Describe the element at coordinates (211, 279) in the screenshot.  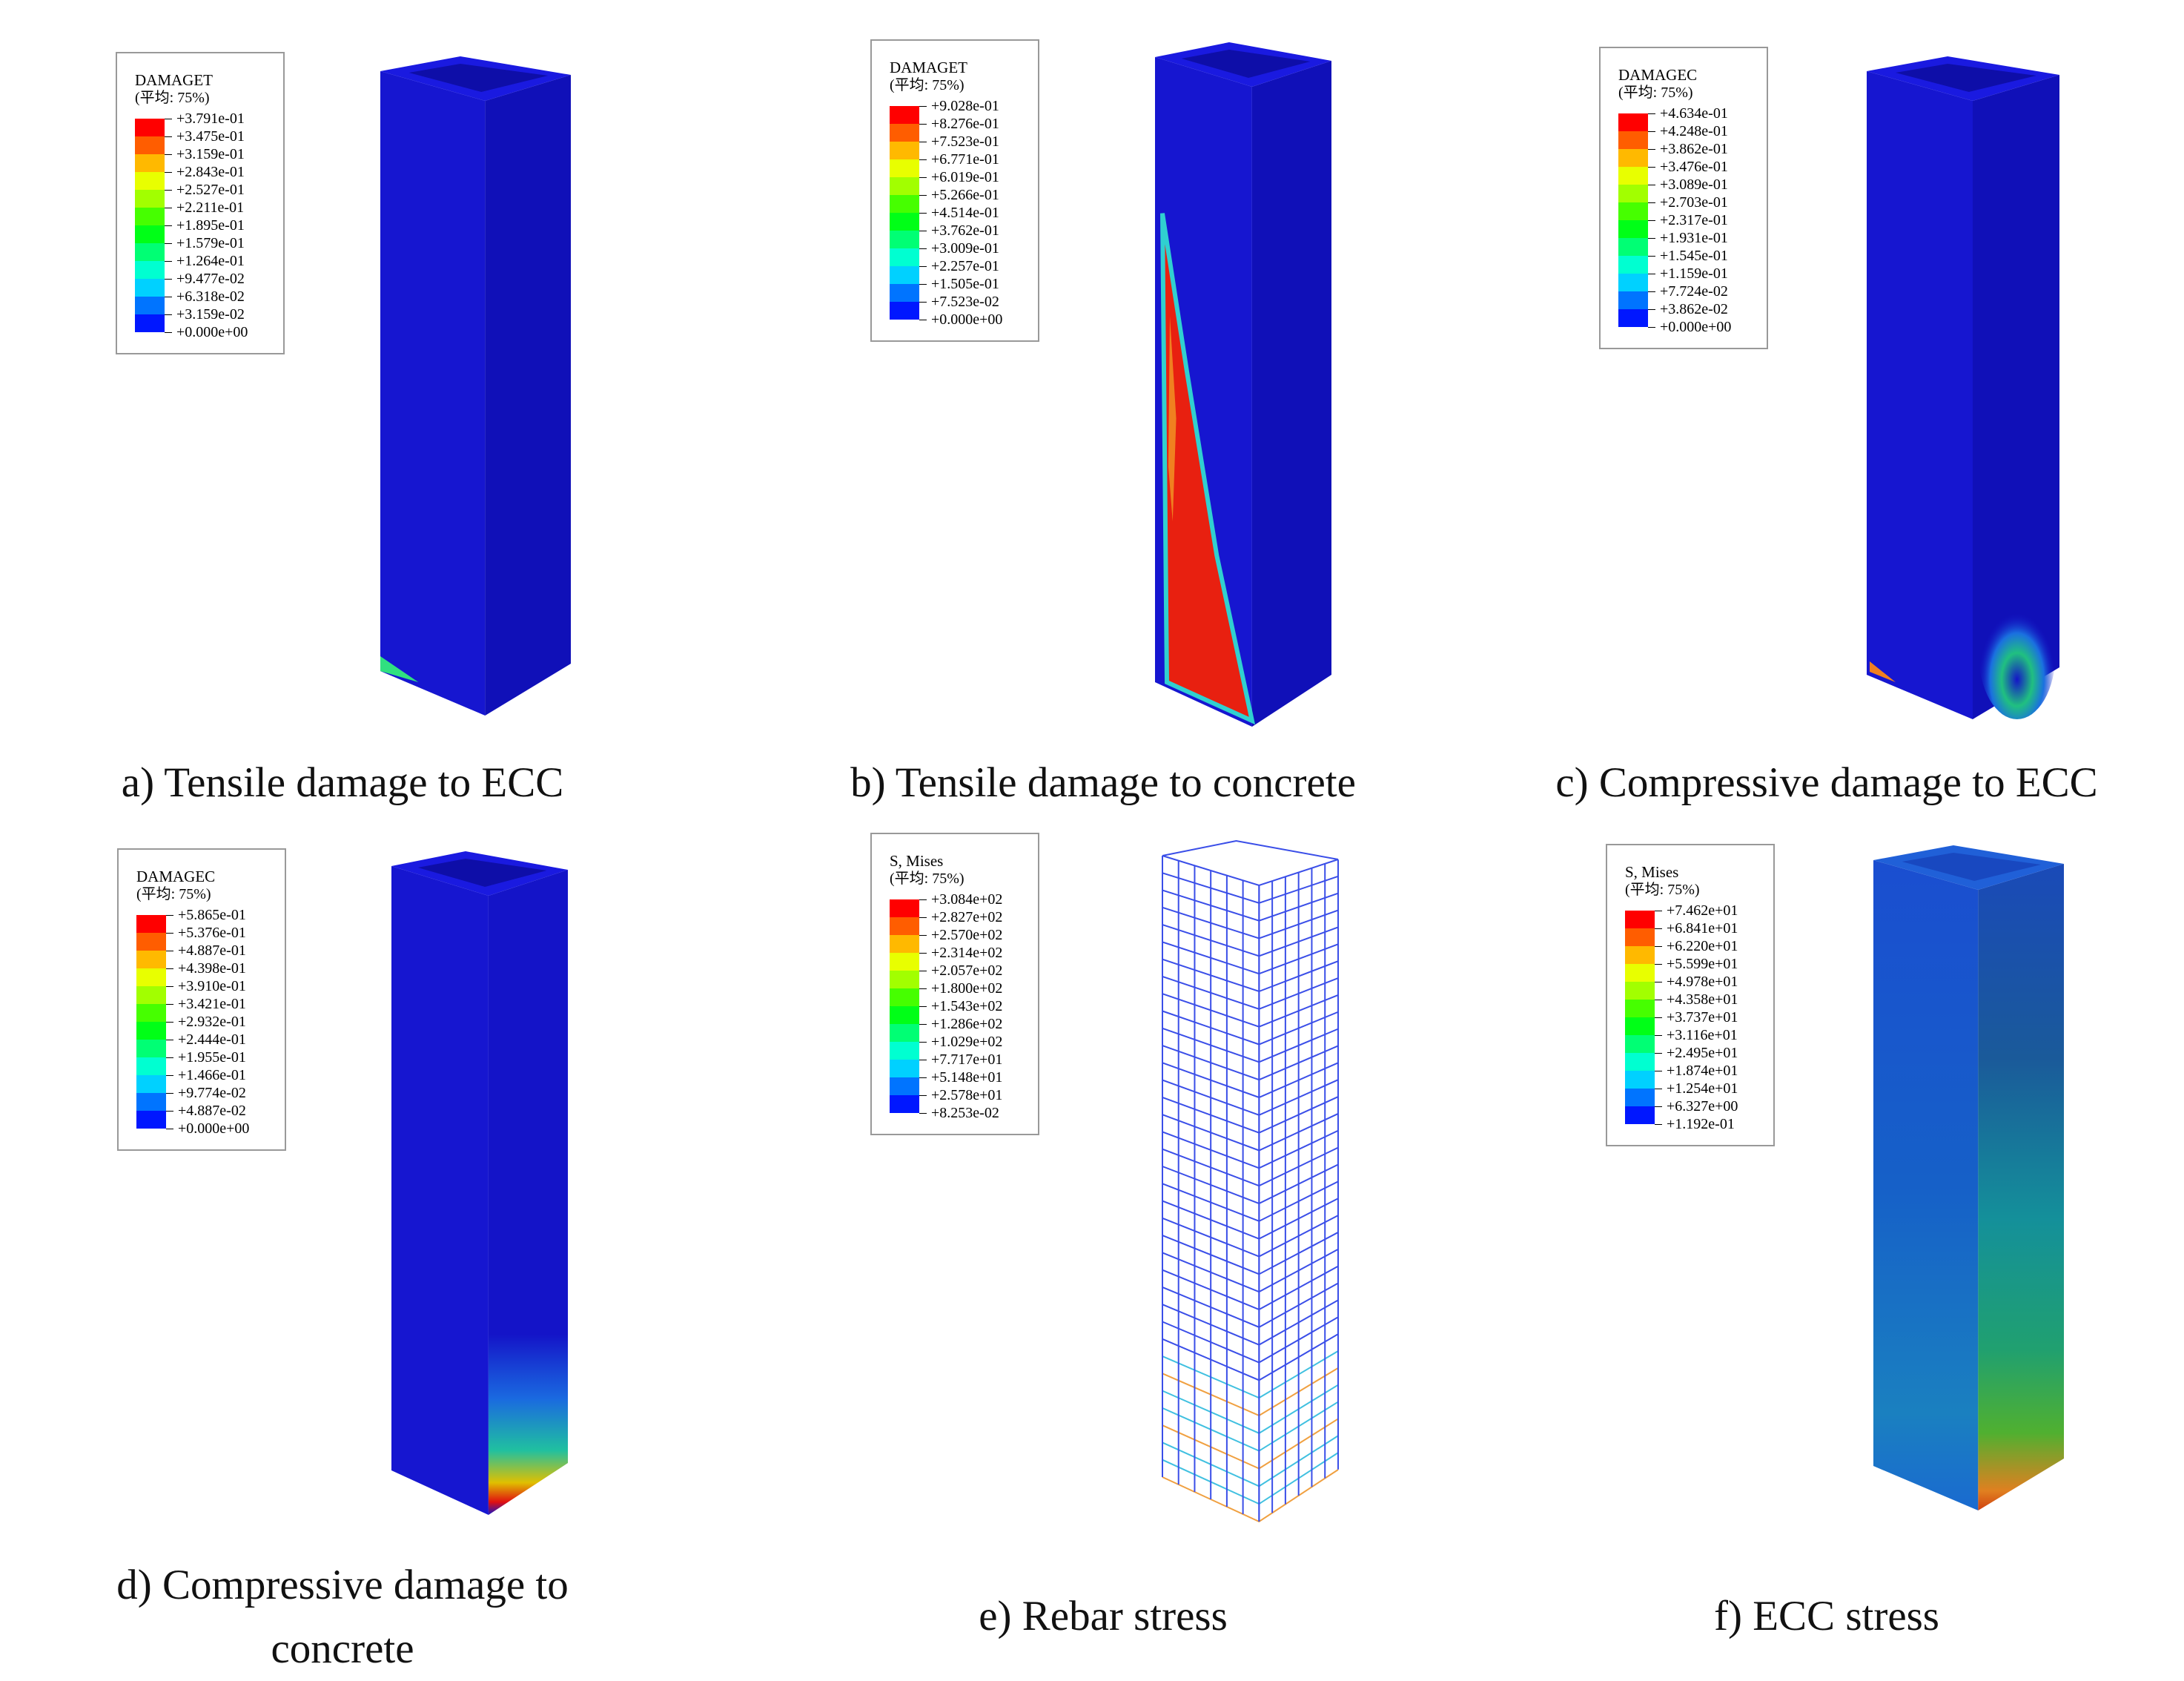
I see `legend-label: +9.477e-02` at that location.